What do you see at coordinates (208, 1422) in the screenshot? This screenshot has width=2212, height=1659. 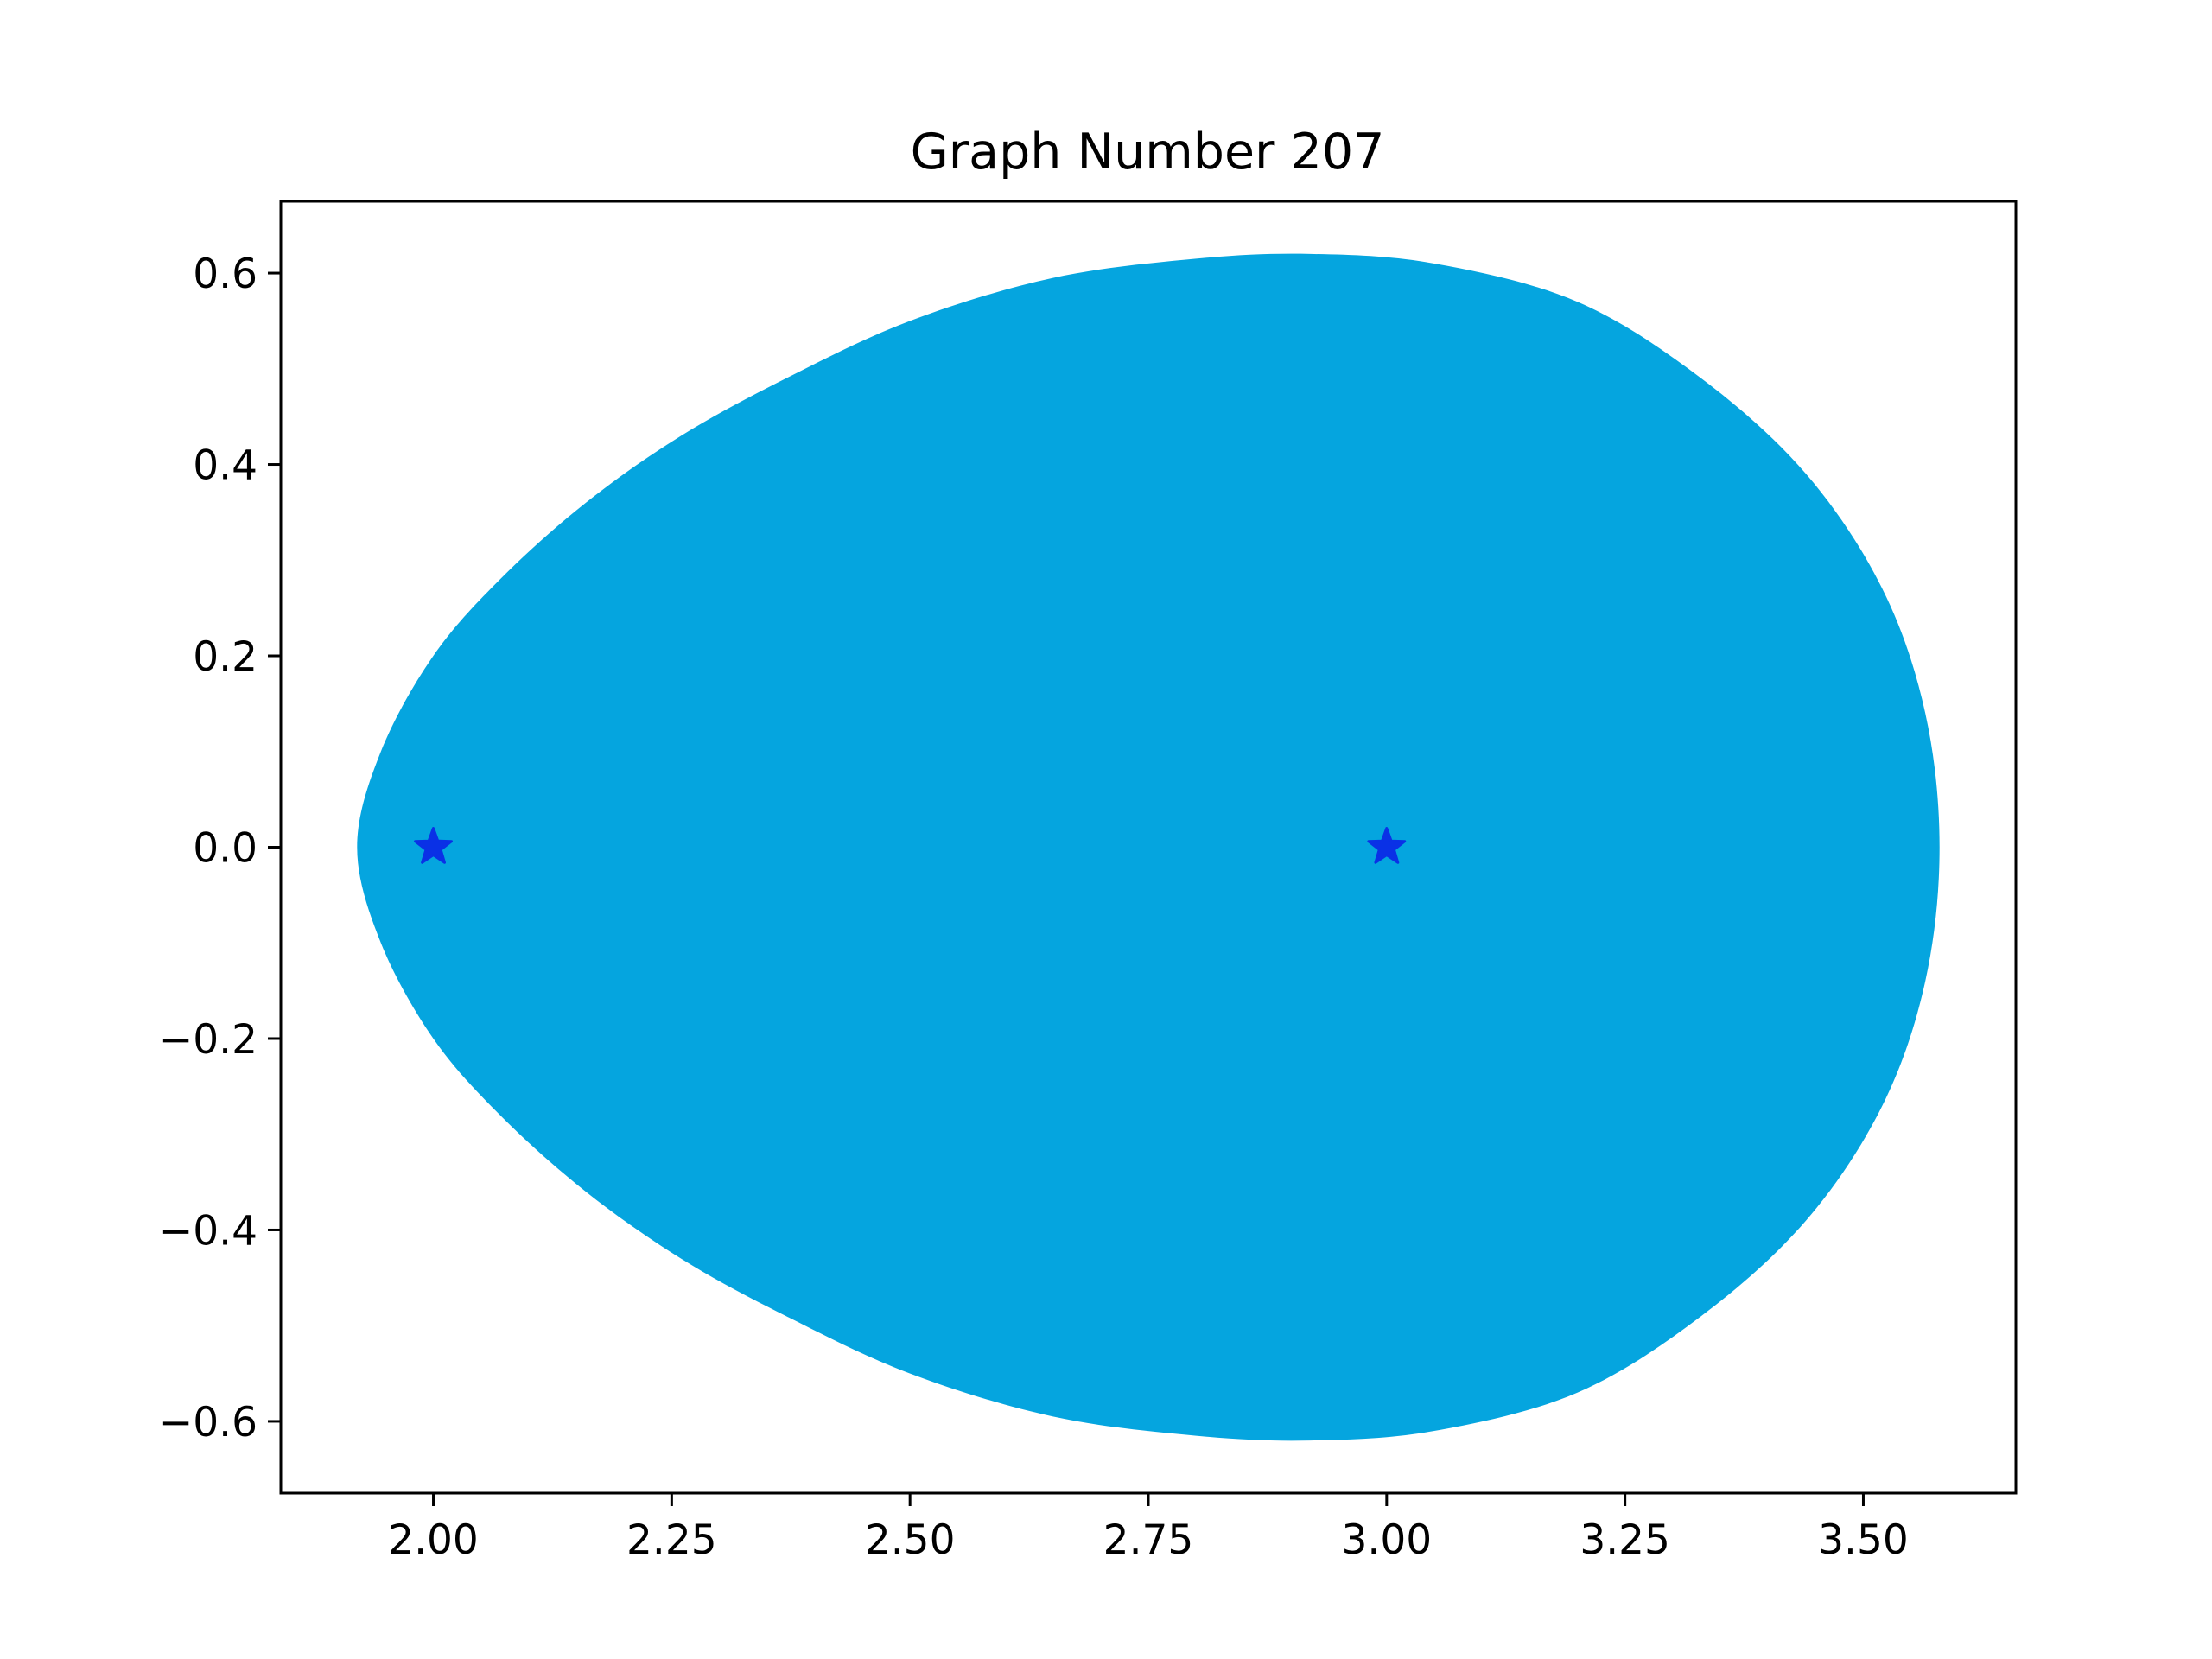 I see `y-tick-label: −0.6` at bounding box center [208, 1422].